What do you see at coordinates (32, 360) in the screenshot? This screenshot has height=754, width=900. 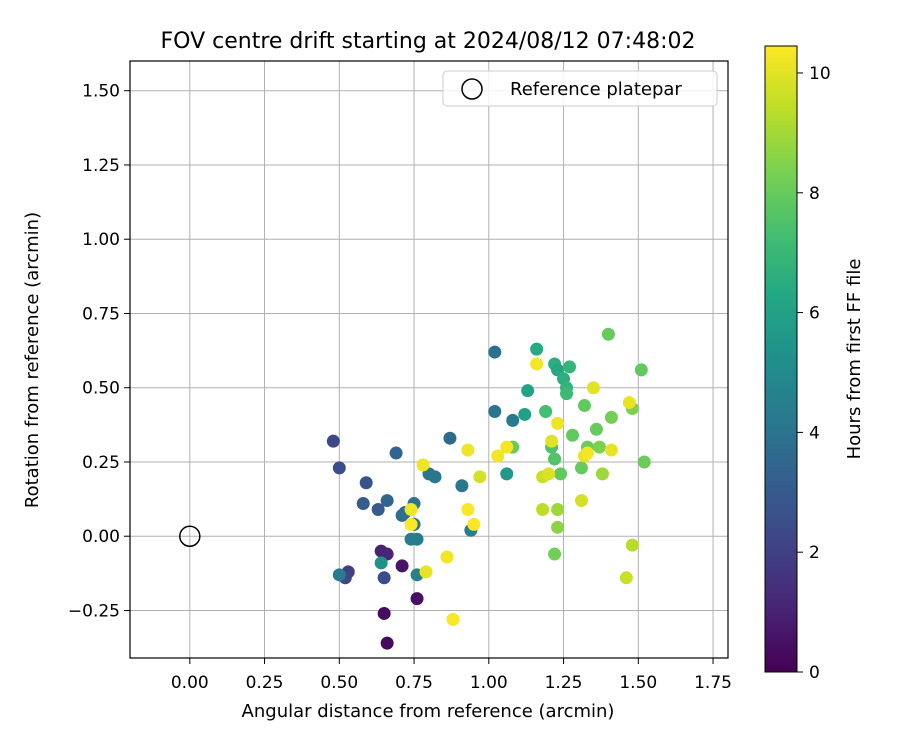 I see `y-axis-label: Rotation from reference (arcmin)` at bounding box center [32, 360].